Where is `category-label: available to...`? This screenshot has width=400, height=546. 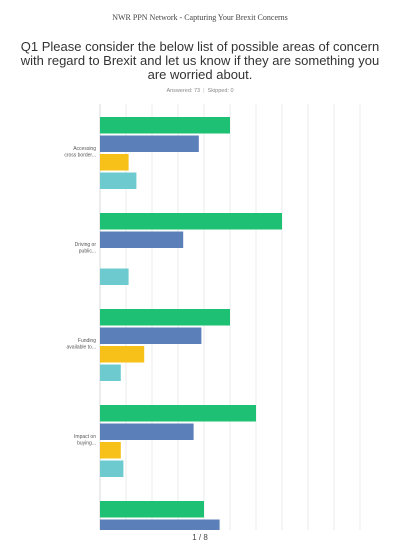
category-label: available to... is located at coordinates (81, 348).